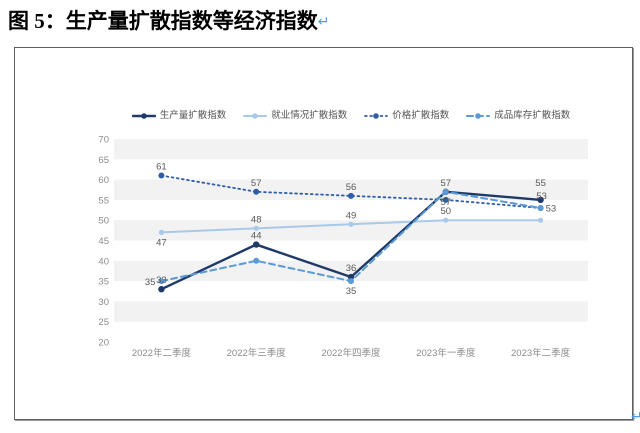  Describe the element at coordinates (103, 241) in the screenshot. I see `y-axis-tick-label: 45` at that location.